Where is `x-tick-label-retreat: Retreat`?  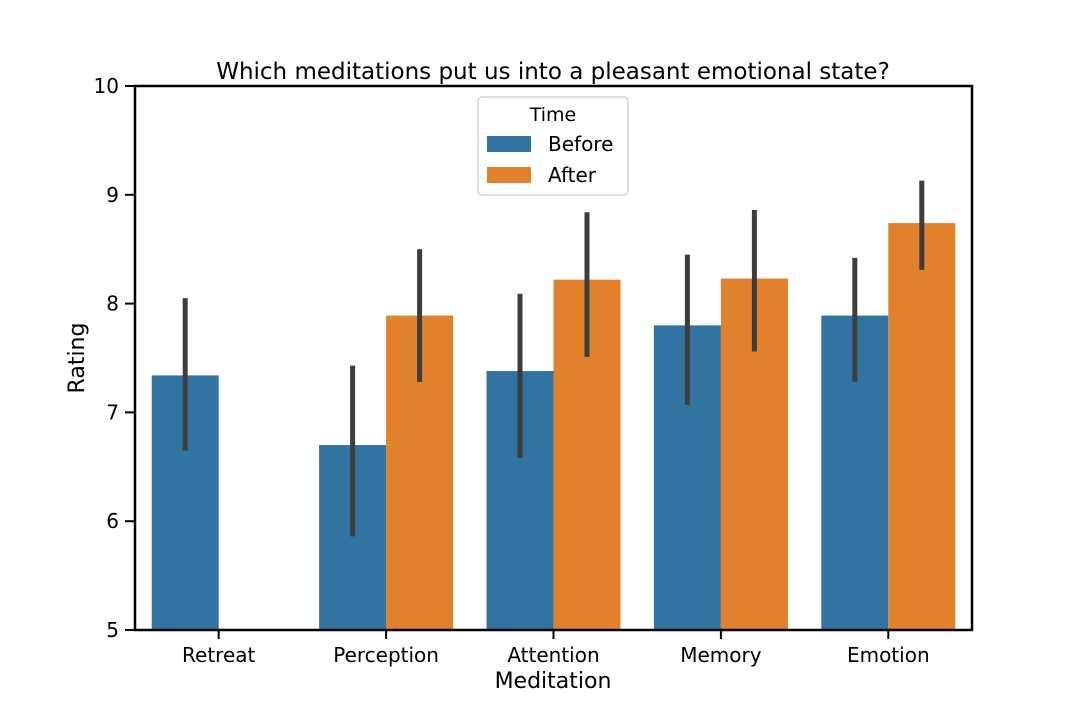
x-tick-label-retreat: Retreat is located at coordinates (218, 655).